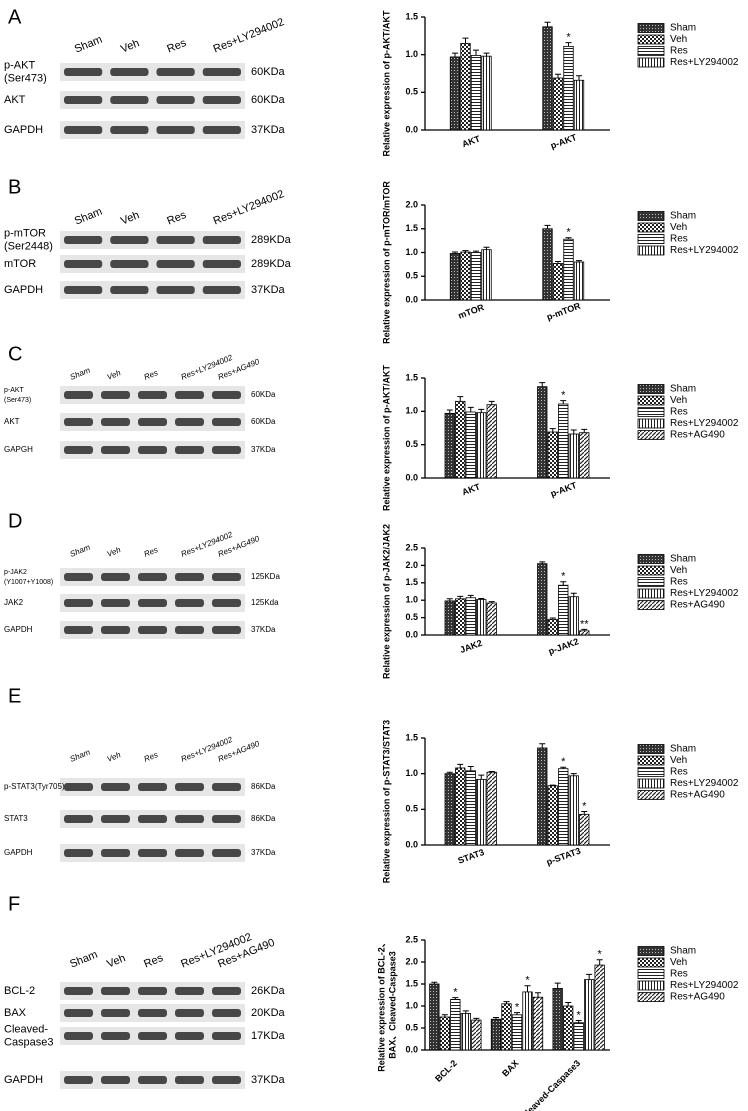 The height and width of the screenshot is (1111, 748). What do you see at coordinates (15, 354) in the screenshot?
I see `panel-letter: C` at bounding box center [15, 354].